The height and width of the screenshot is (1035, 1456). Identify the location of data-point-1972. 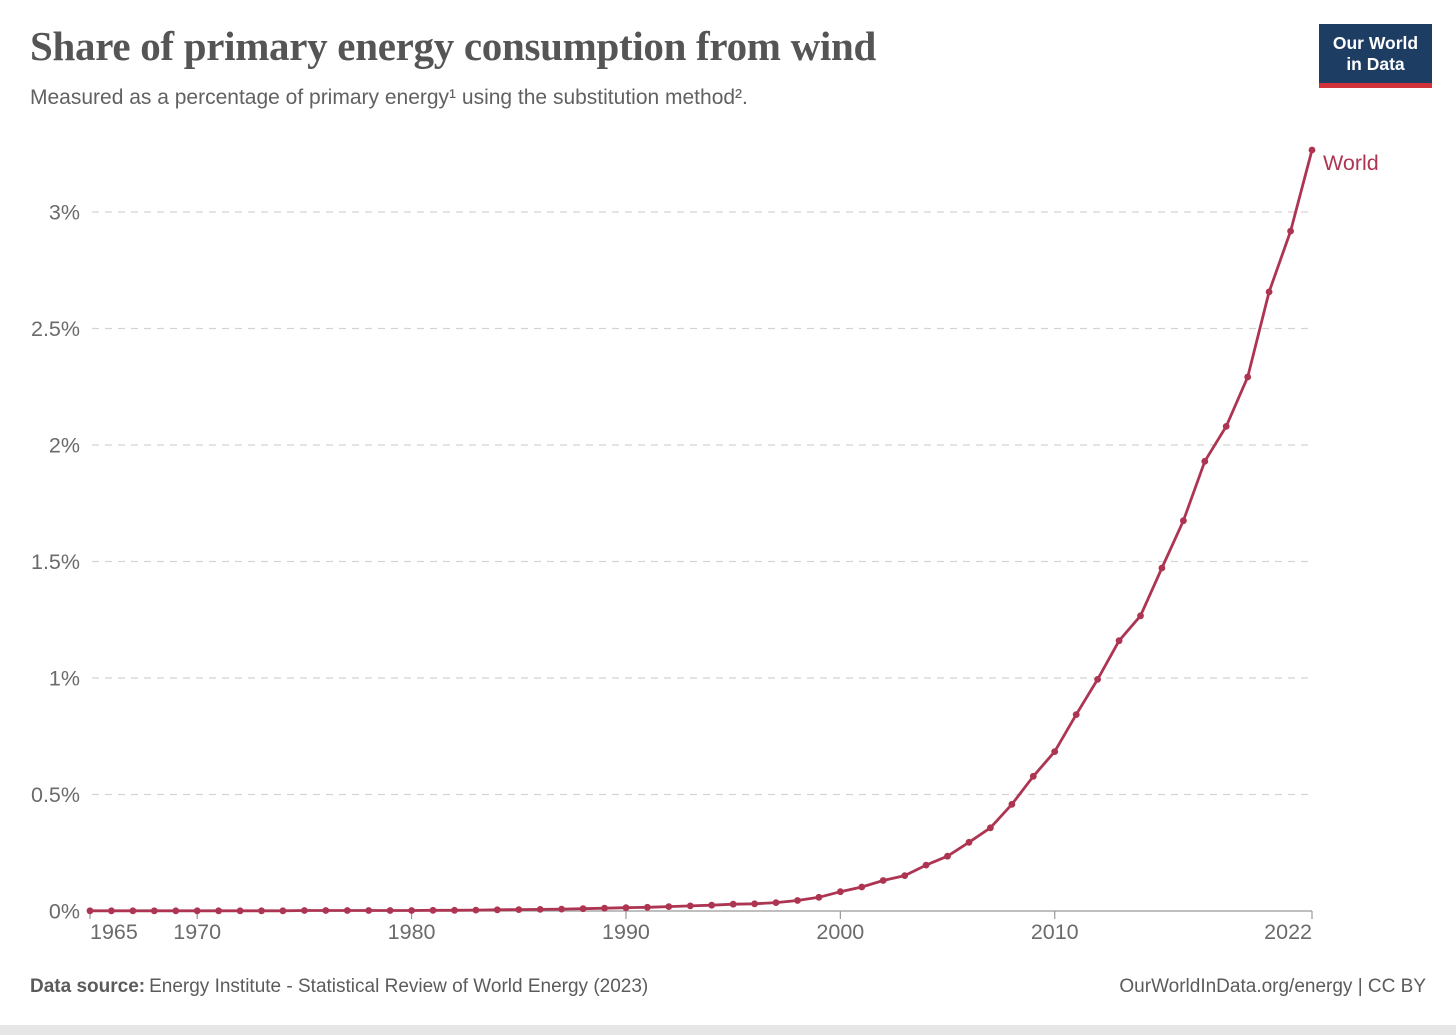
(240, 911).